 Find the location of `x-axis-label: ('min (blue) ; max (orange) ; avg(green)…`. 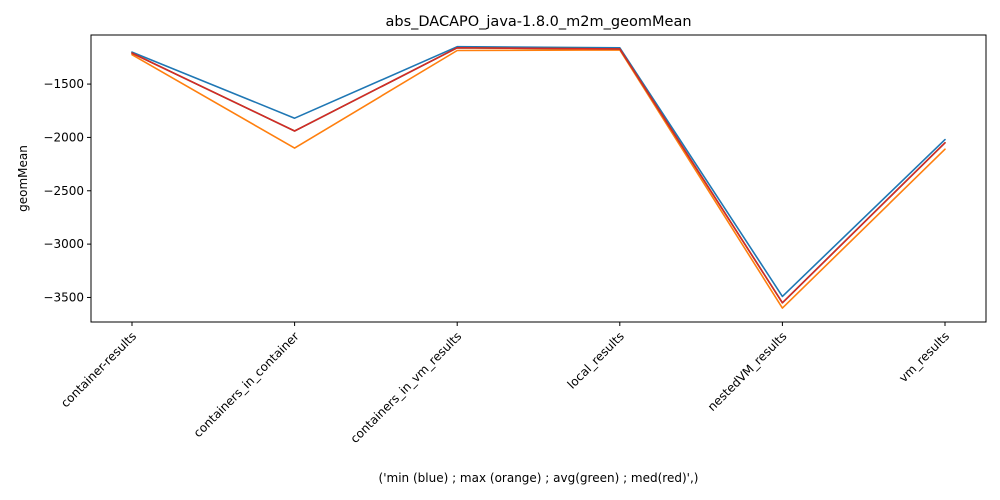

x-axis-label: ('min (blue) ; max (orange) ; avg(green)… is located at coordinates (539, 478).